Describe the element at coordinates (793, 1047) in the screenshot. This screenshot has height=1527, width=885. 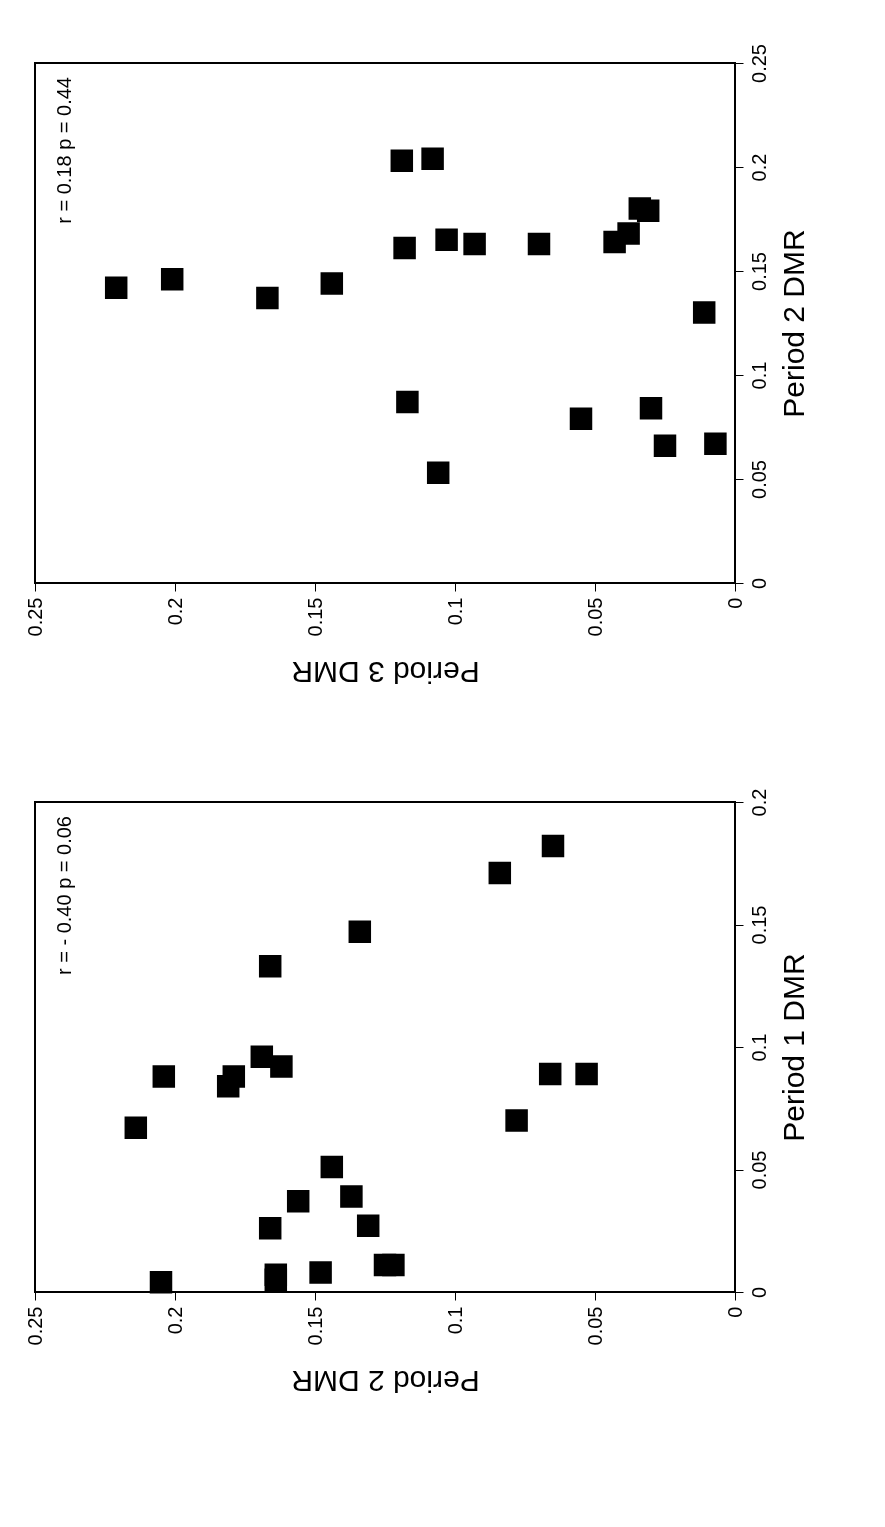
I see `y-axis-title: Period 1 DMR` at that location.